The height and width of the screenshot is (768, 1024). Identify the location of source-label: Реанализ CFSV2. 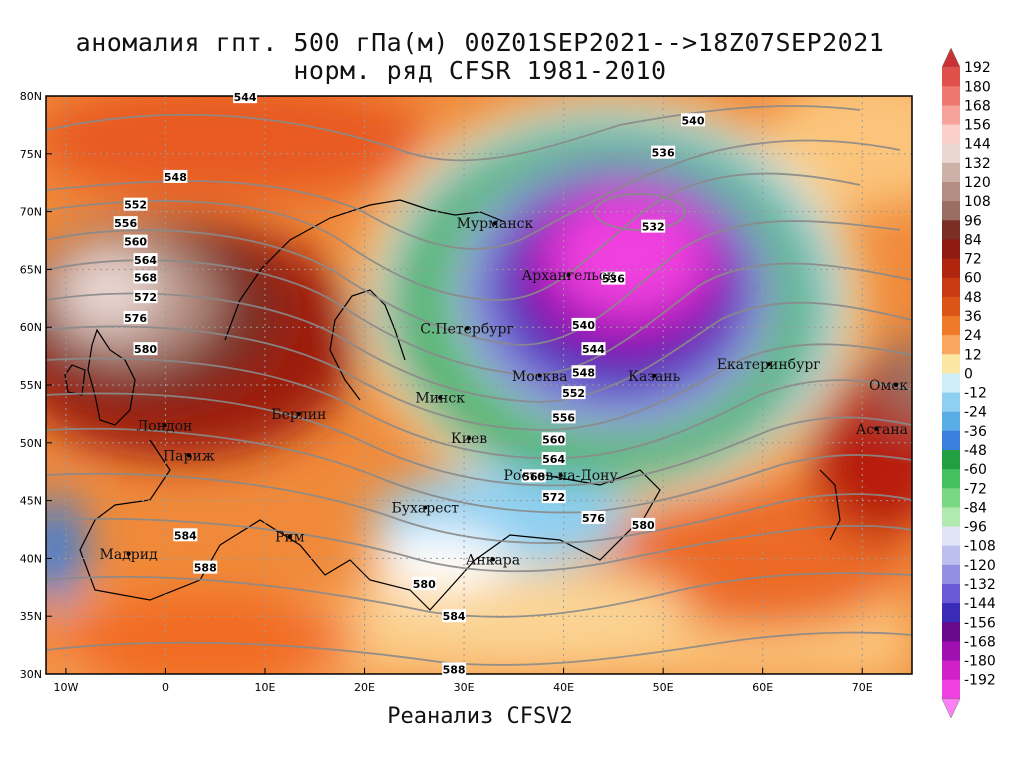
(480, 716).